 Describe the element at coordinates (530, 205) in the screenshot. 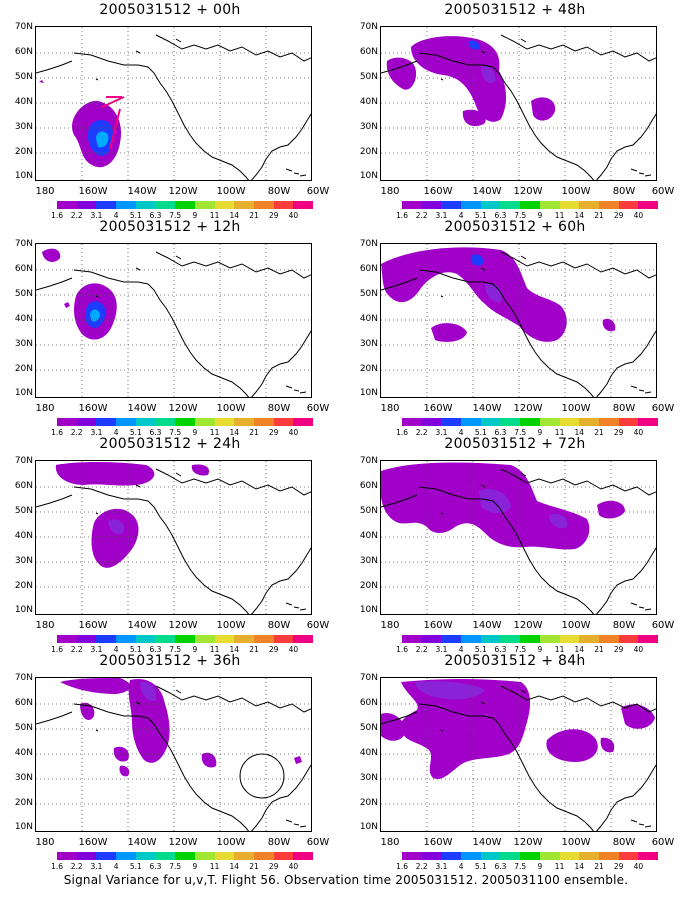

I see `colorbar` at that location.